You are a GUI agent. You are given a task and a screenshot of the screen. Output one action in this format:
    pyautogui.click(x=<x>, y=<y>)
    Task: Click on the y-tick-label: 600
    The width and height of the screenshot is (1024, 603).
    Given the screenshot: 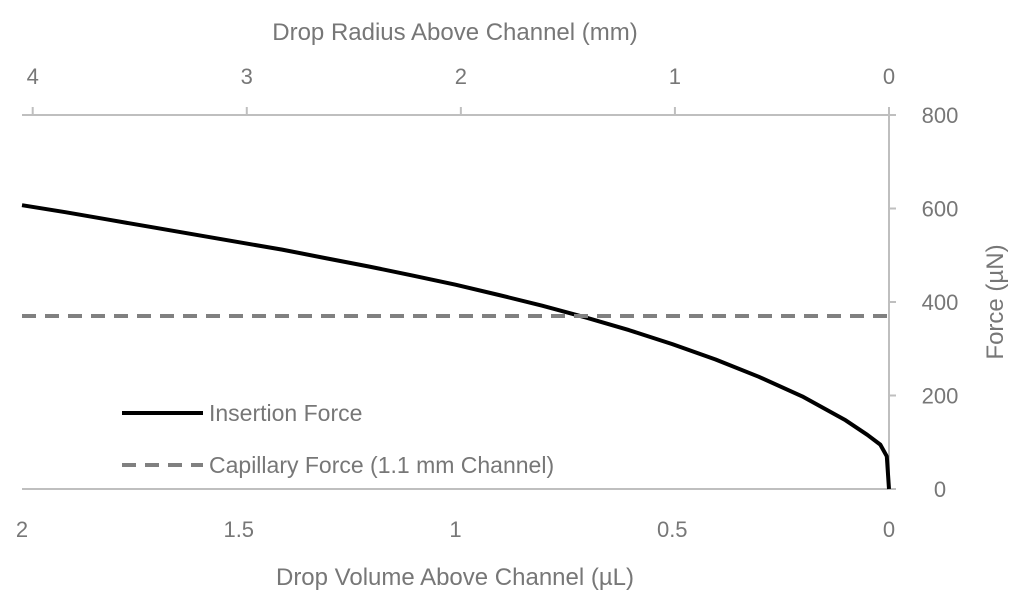 What is the action you would take?
    pyautogui.click(x=940, y=209)
    